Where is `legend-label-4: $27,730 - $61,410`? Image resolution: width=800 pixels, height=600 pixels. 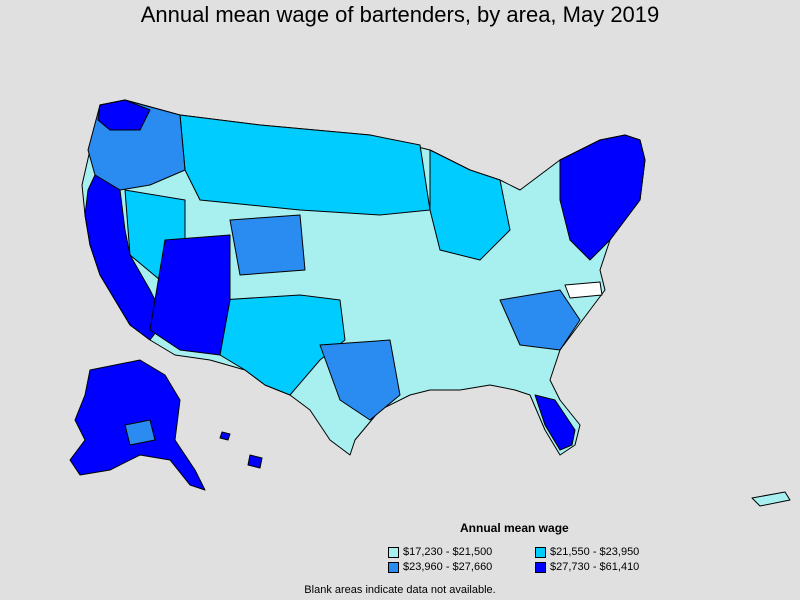
legend-label-4: $27,730 - $61,410 is located at coordinates (595, 567).